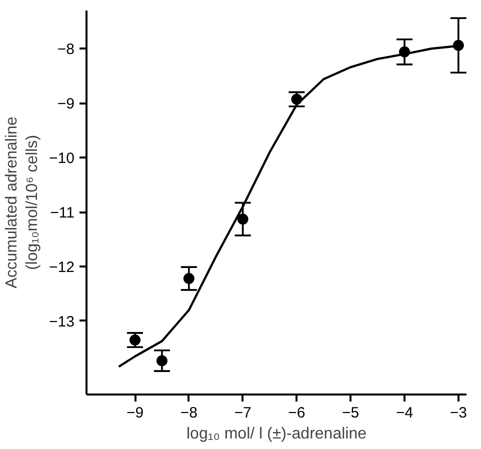 This screenshot has height=449, width=481. Describe the element at coordinates (458, 413) in the screenshot. I see `x-tick-label: −3` at that location.